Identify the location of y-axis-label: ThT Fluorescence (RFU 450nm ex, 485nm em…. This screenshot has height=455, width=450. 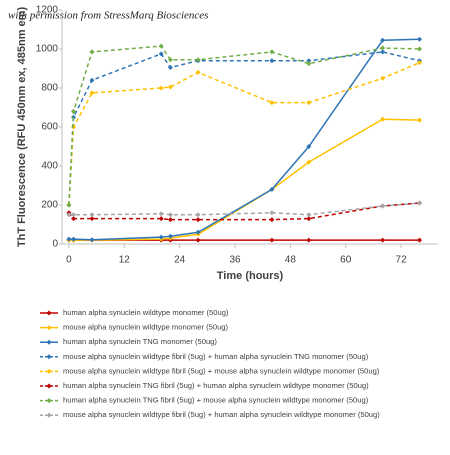
(22, 127).